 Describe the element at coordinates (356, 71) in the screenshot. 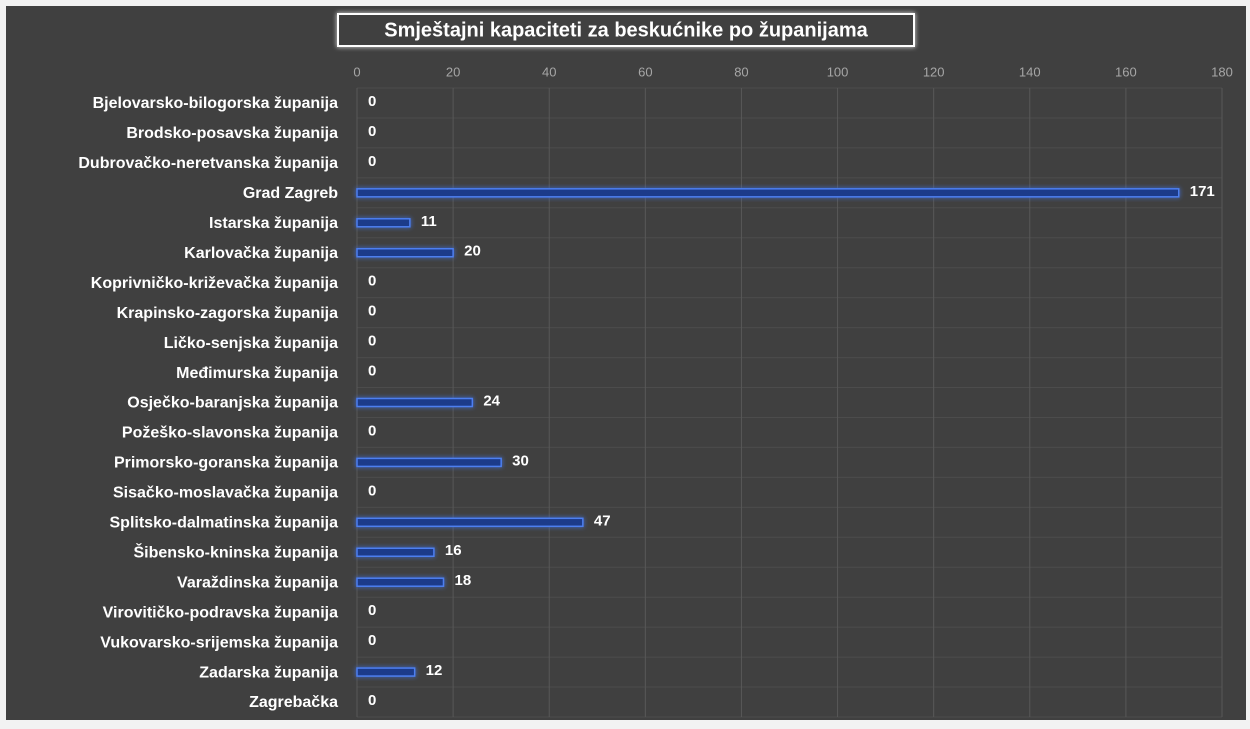

I see `x-tick-label: 0` at that location.